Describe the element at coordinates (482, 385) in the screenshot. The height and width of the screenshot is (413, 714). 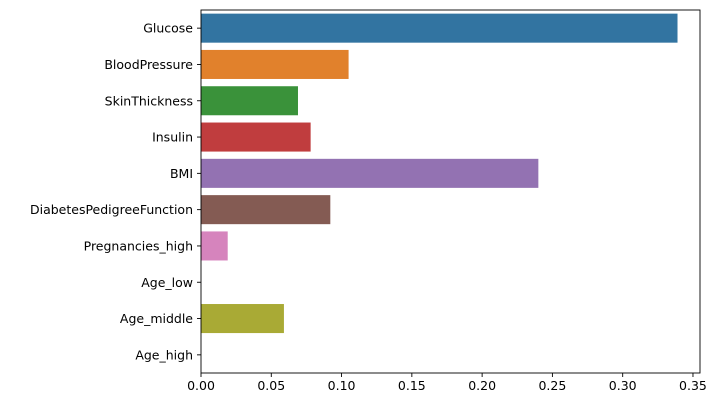
I see `x-tick-label-4: 0.20` at that location.